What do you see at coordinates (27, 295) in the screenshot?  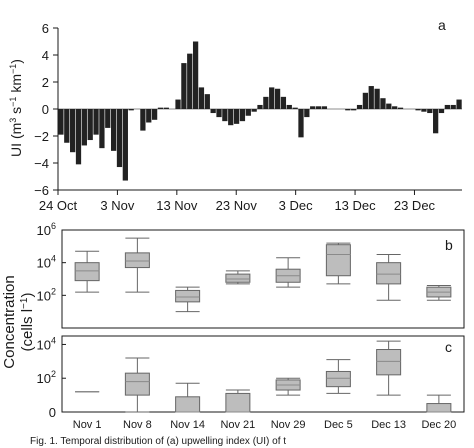 I see `conc-label-end: )` at bounding box center [27, 295].